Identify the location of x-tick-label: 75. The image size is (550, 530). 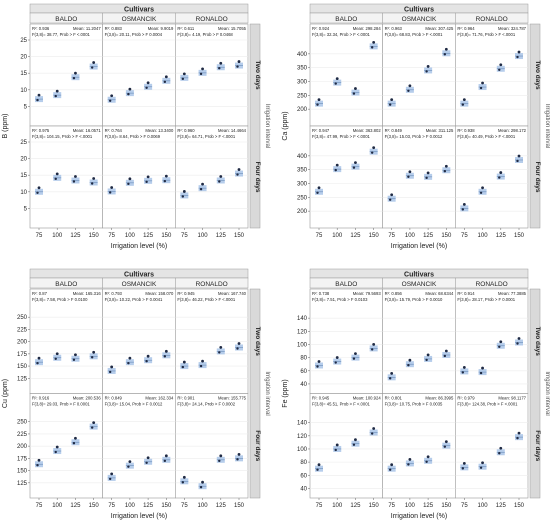
(319, 506).